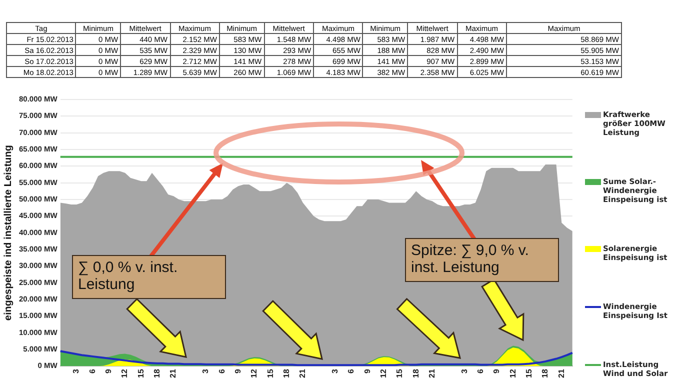 Image resolution: width=678 pixels, height=381 pixels. I want to click on callout-box: Spitze: ∑ 9,0 % v. inst. Leistung, so click(482, 260).